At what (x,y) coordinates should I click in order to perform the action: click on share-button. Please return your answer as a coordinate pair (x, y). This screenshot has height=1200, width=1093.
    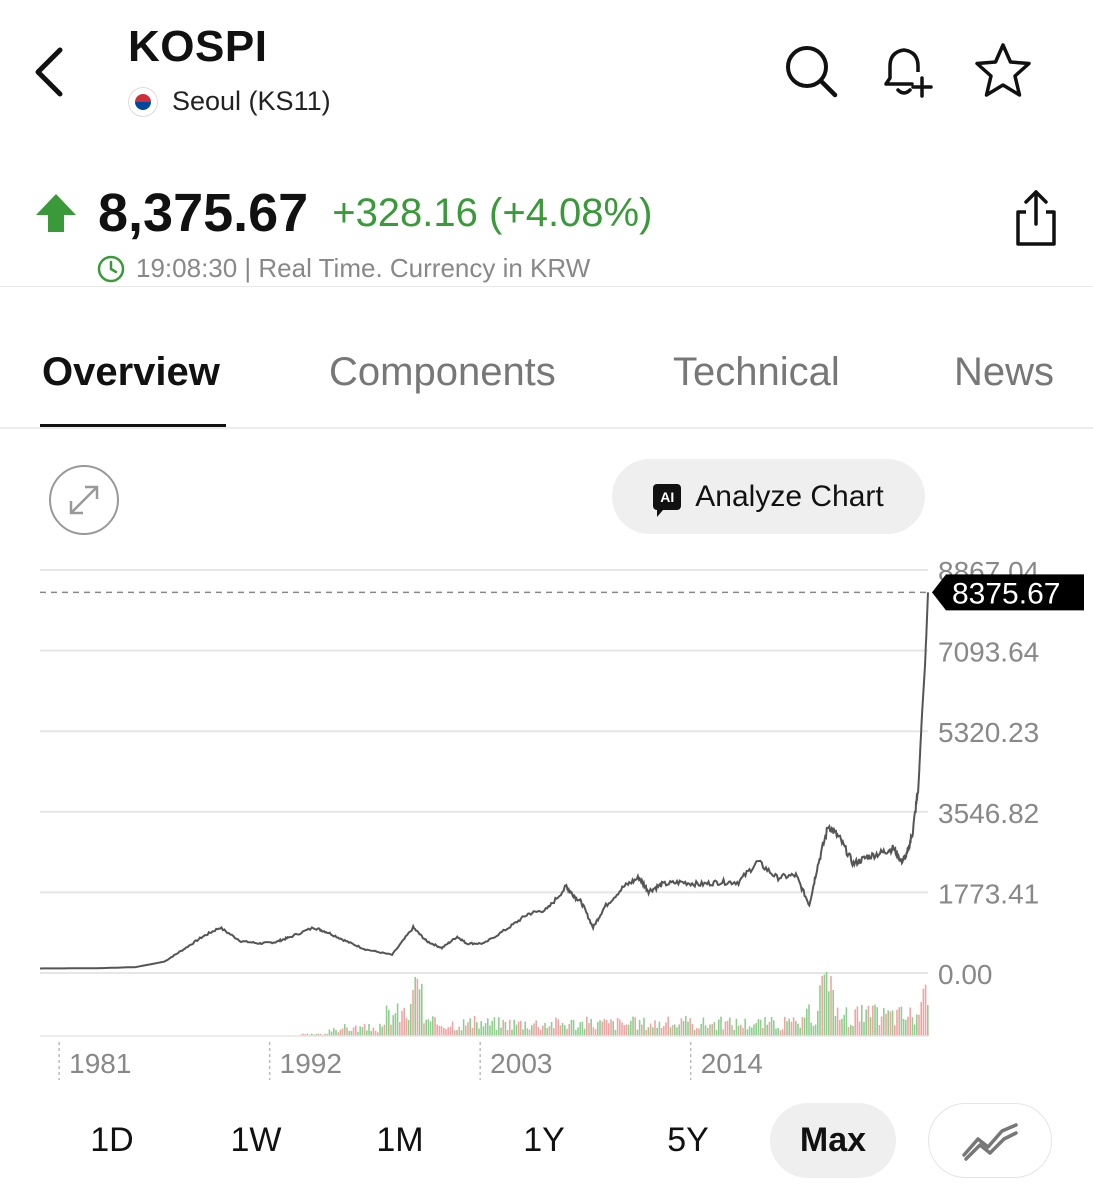
    Looking at the image, I should click on (1036, 218).